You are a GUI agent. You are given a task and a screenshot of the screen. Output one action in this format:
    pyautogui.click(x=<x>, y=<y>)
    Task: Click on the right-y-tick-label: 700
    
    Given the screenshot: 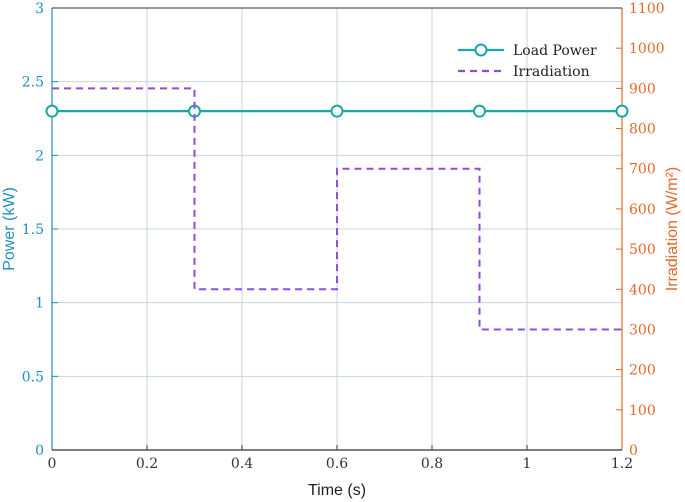 What is the action you would take?
    pyautogui.click(x=642, y=170)
    